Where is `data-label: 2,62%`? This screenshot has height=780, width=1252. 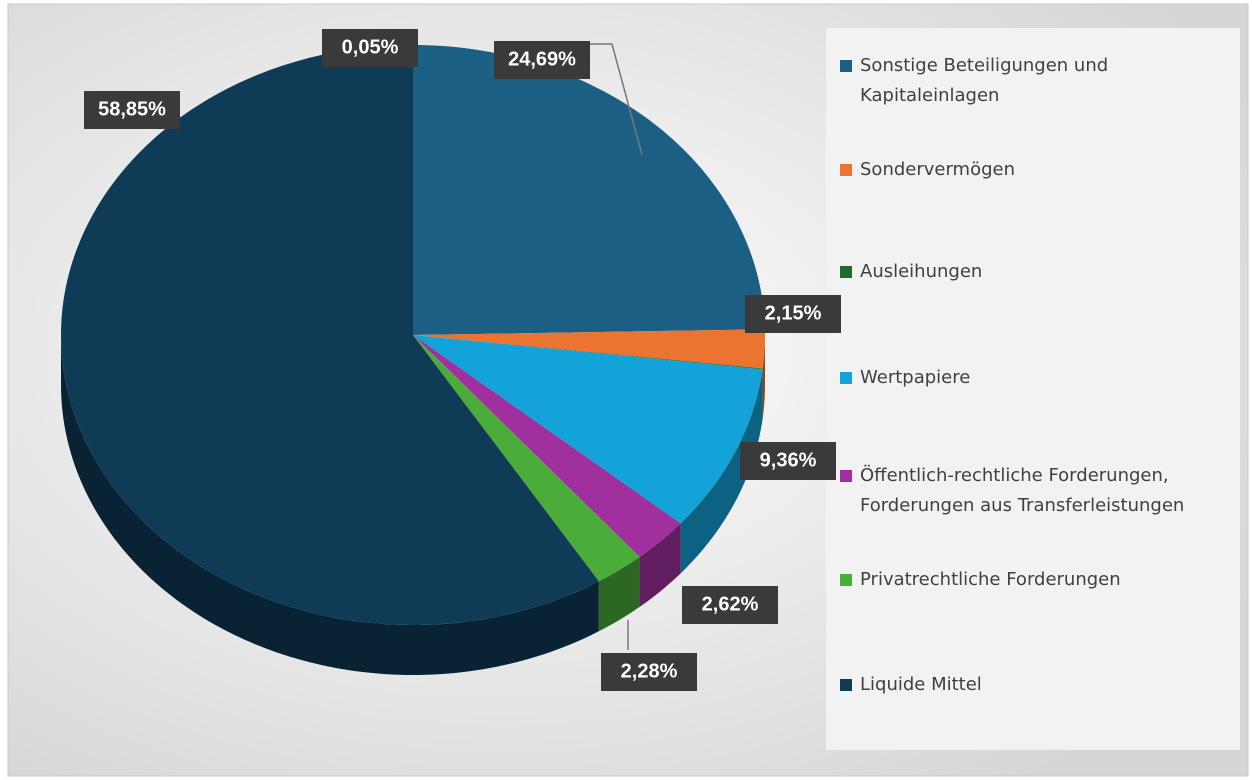
data-label: 2,62% is located at coordinates (730, 604).